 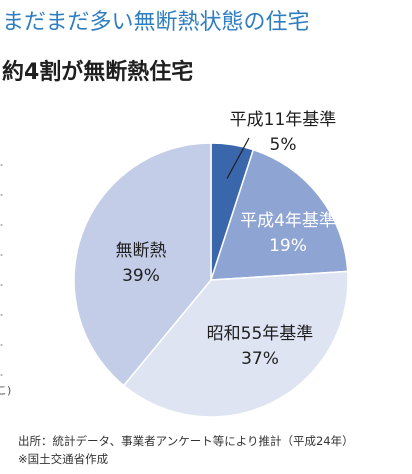 I want to click on source-note: 出所：統計データ、事業者アンケート等により推計（平成24年）, so click(x=186, y=441).